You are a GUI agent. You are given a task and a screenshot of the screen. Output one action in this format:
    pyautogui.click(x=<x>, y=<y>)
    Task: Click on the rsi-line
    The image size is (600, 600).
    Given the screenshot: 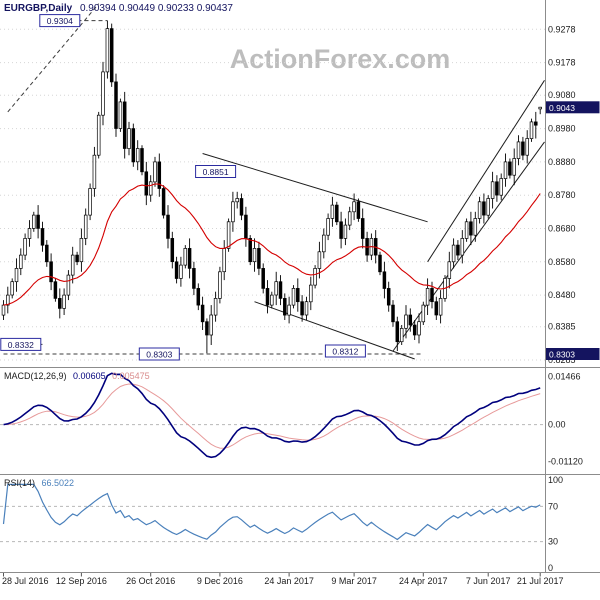 What is the action you would take?
    pyautogui.click(x=271, y=512)
    